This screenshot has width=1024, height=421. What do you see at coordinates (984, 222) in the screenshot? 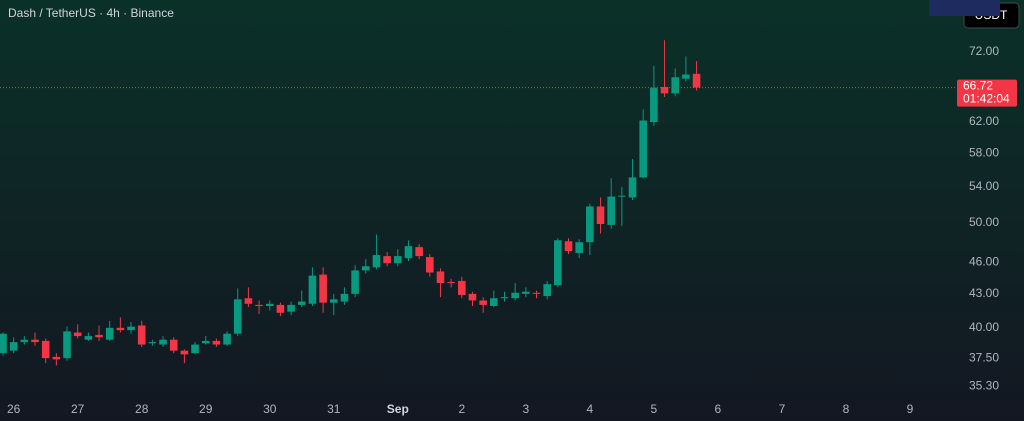
I see `y-tick-label: 50.00` at bounding box center [984, 222].